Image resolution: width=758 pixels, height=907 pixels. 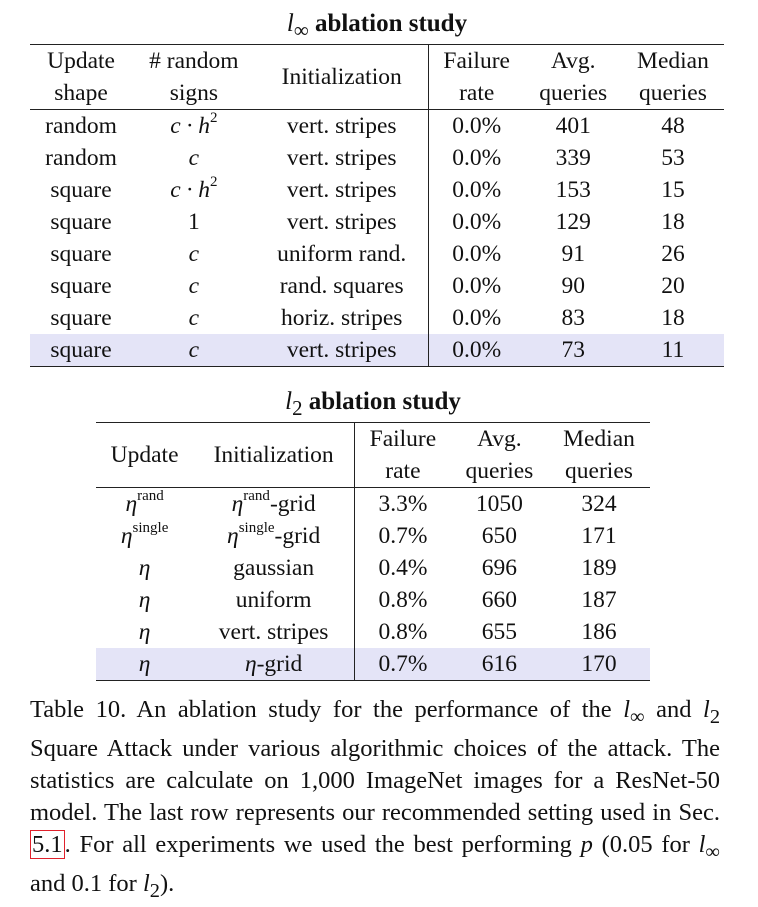 I want to click on table-row: square c uniform rand. 0.0% 91 26, so click(x=377, y=254).